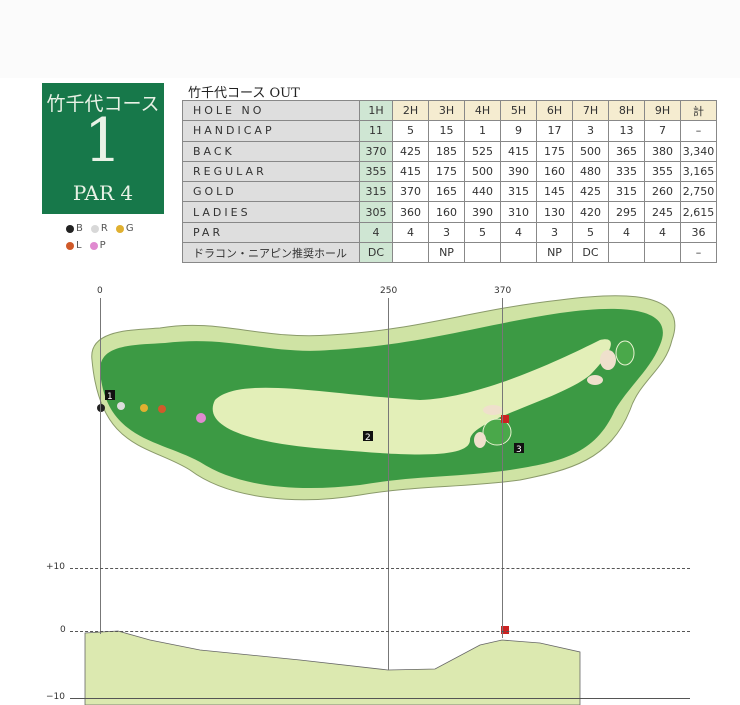  I want to click on score-cell: 440, so click(482, 192).